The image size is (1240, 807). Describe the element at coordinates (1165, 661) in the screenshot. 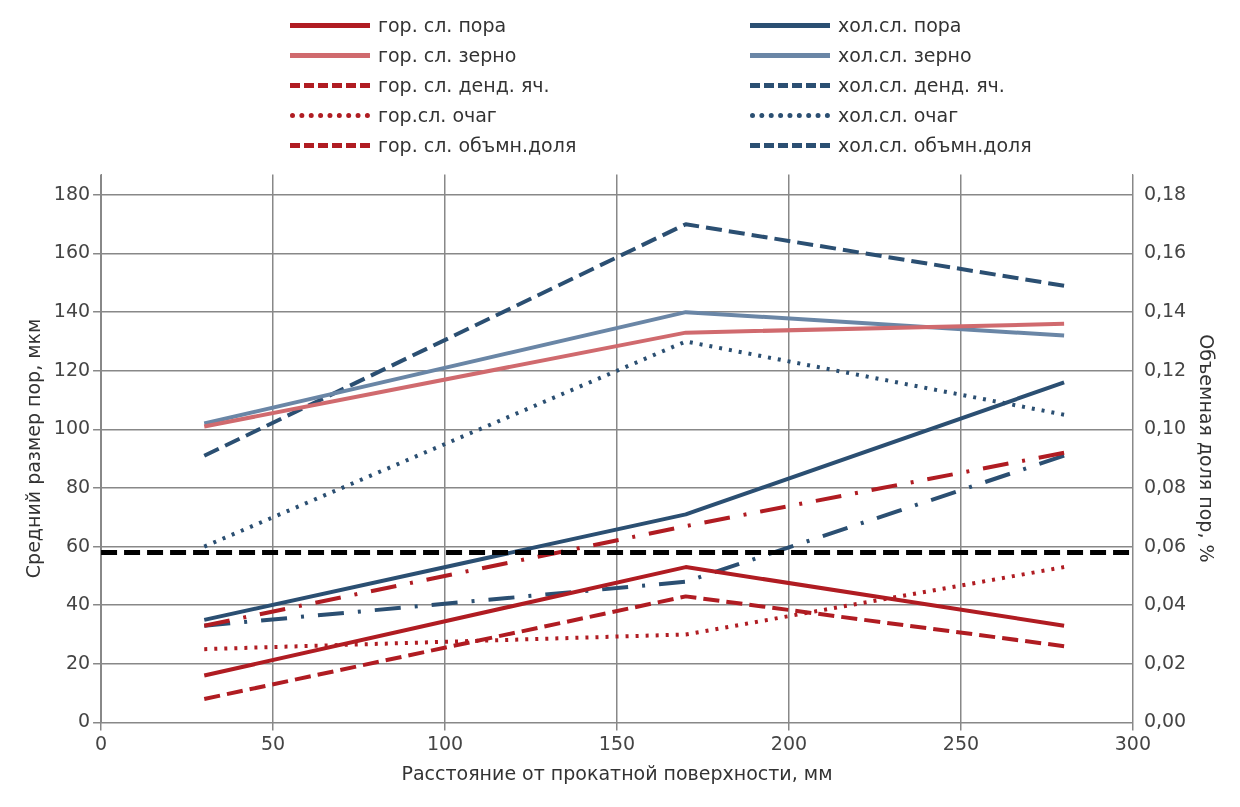

I see `y2-tick-label: 0,02` at that location.